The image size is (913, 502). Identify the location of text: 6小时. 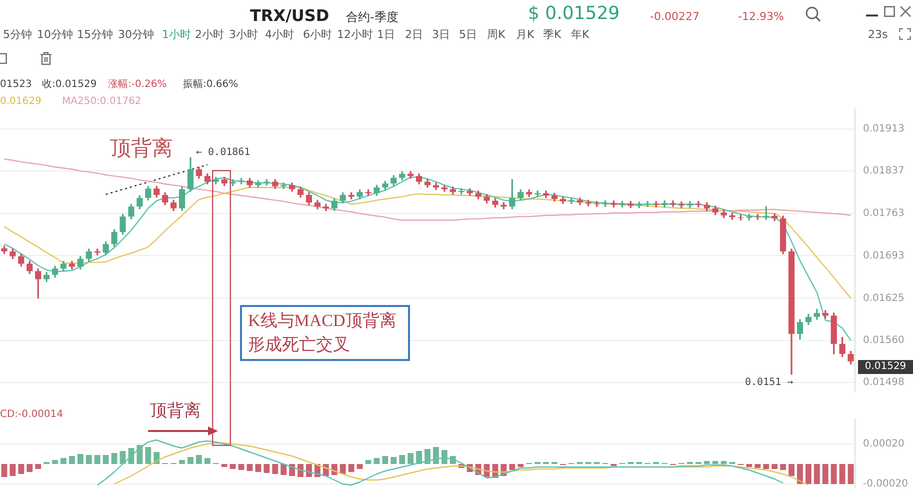
(317, 35).